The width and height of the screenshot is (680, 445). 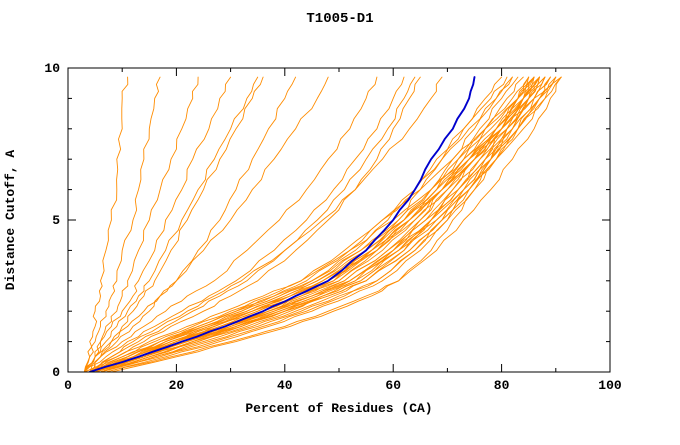 I want to click on x-tick-label: 100, so click(x=610, y=385).